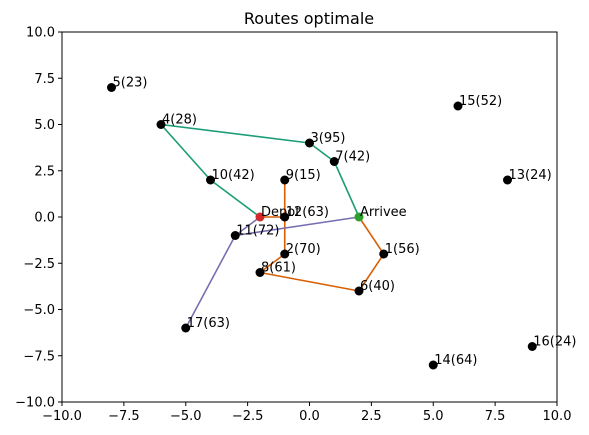 The image size is (589, 435). I want to click on point-label: 14(64), so click(455, 360).